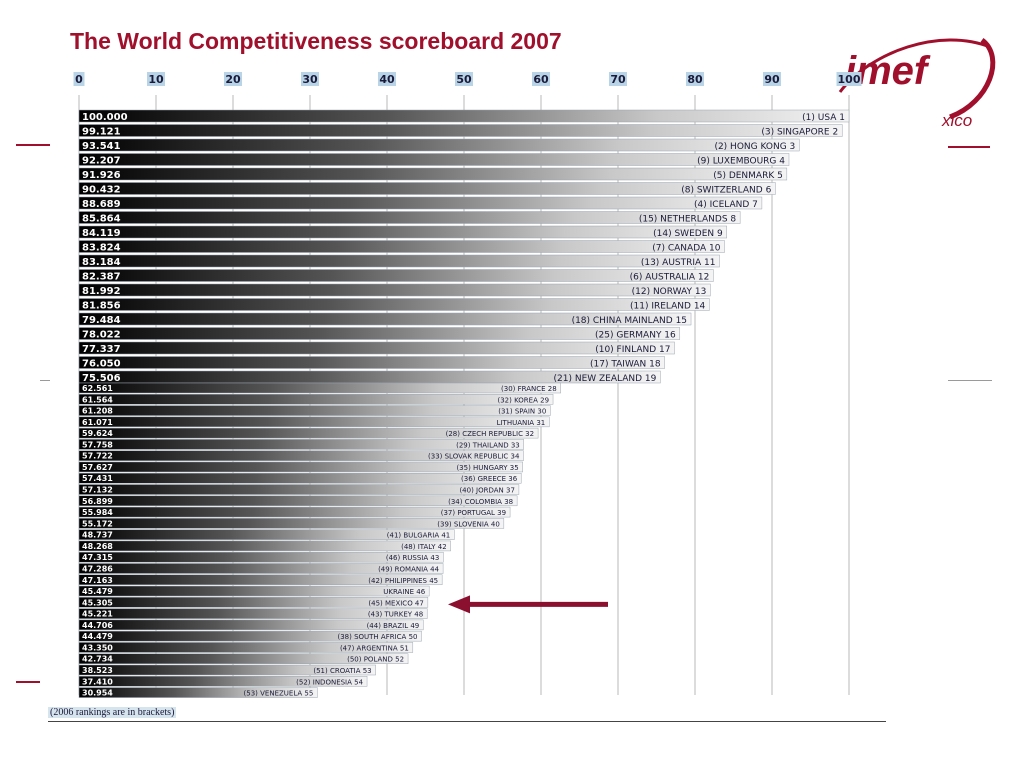 Image resolution: width=1024 pixels, height=768 pixels. What do you see at coordinates (97, 670) in the screenshot?
I see `bar-score-label: 38.523` at bounding box center [97, 670].